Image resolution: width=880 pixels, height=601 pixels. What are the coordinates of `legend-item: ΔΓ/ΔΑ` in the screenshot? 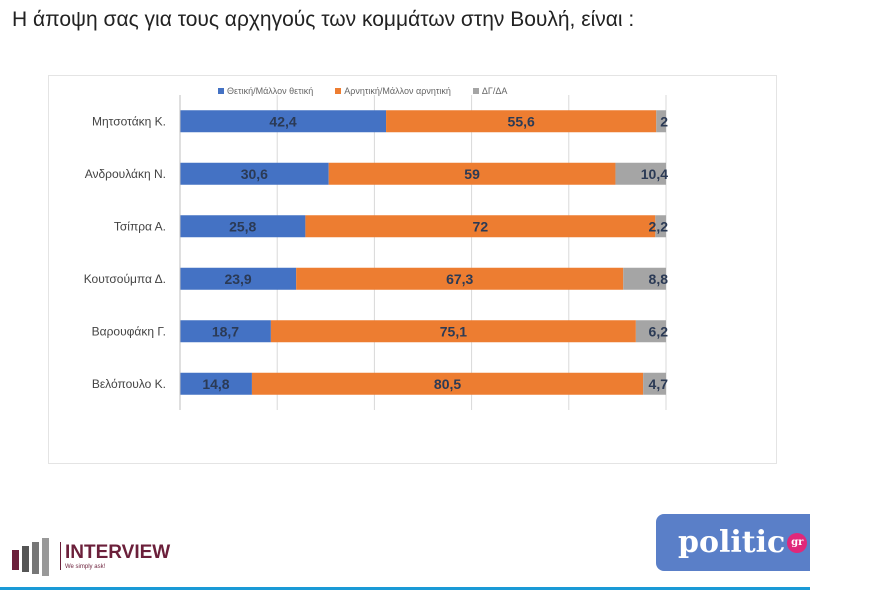 It's located at (490, 91).